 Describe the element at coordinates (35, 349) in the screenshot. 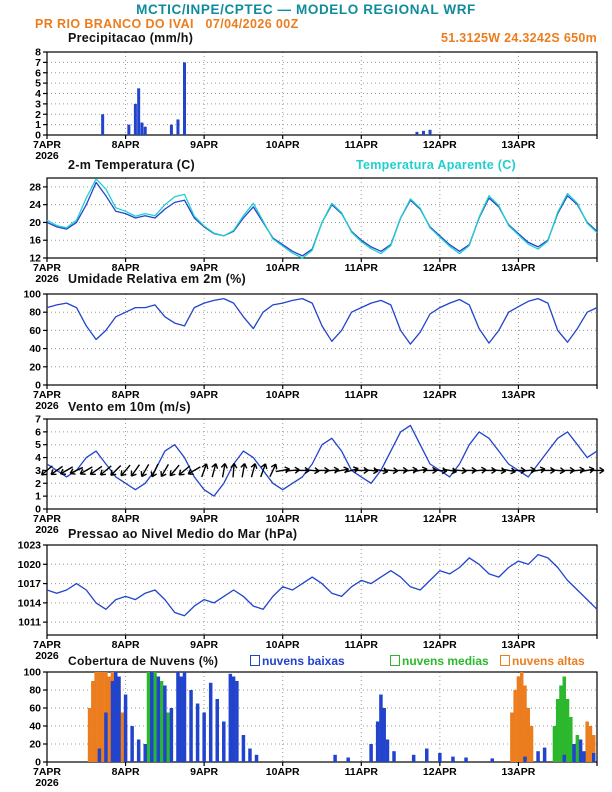

I see `y-tick-label: 40` at that location.